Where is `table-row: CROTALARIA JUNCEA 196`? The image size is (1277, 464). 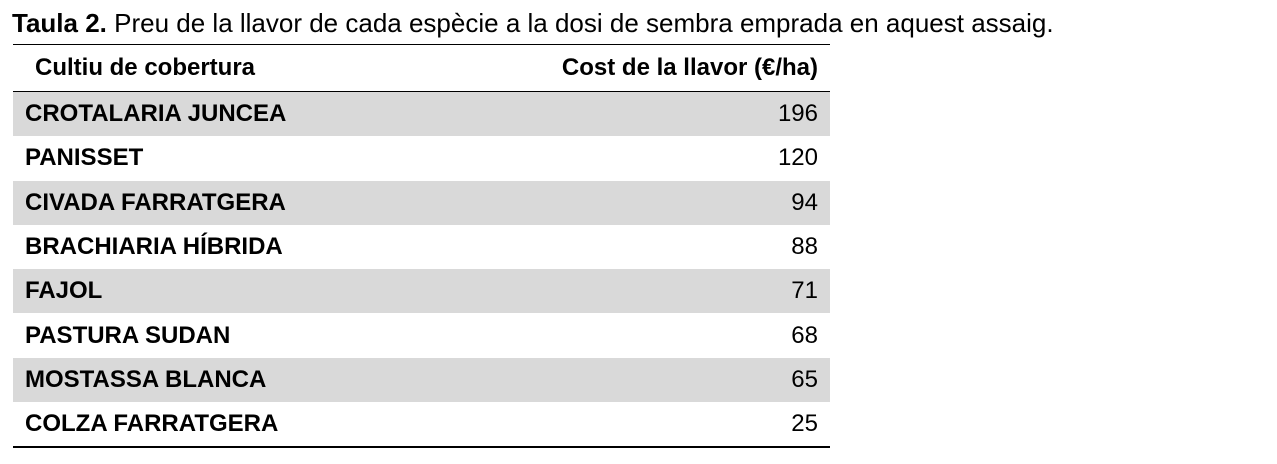
table-row: CROTALARIA JUNCEA 196 is located at coordinates (421, 114).